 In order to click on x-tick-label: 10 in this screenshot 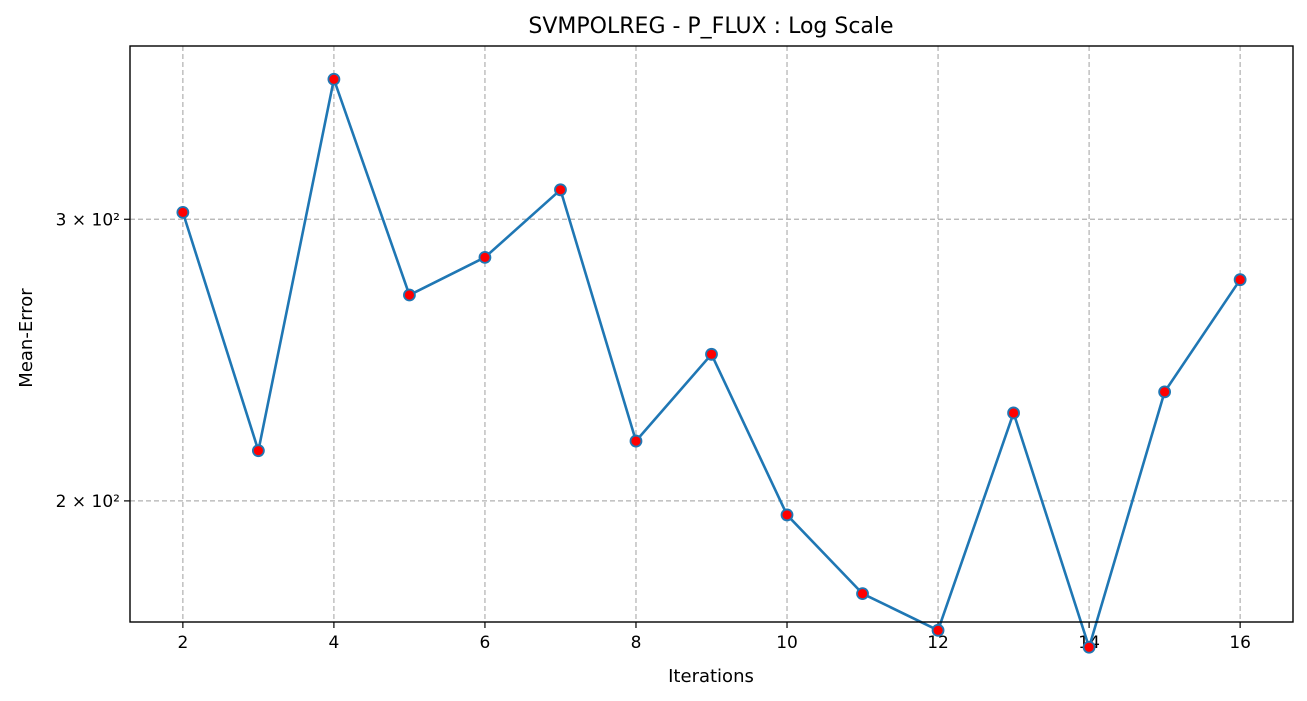, I will do `click(787, 643)`.